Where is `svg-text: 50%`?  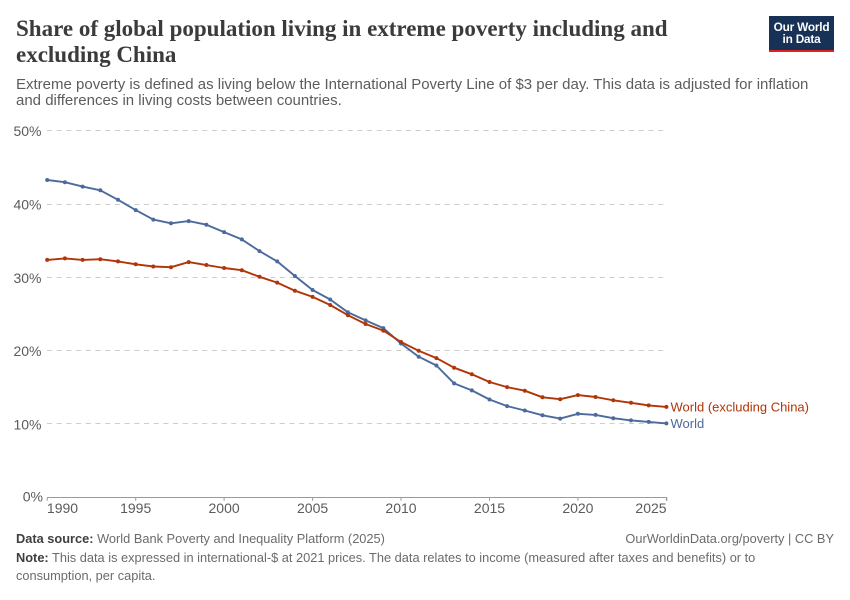 svg-text: 50% is located at coordinates (27, 131).